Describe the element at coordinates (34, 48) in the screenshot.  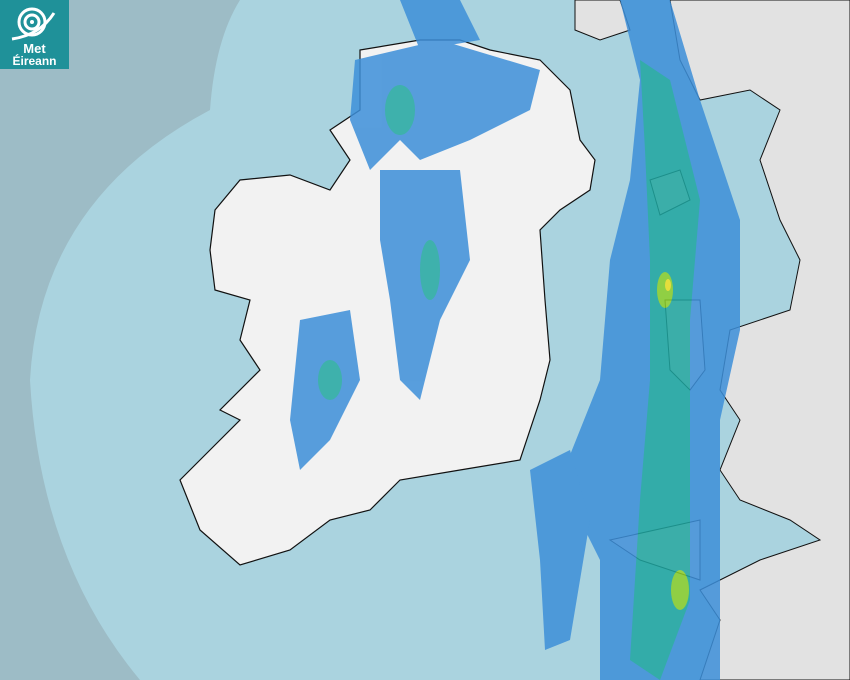
I see `logo-text-met: Met` at that location.